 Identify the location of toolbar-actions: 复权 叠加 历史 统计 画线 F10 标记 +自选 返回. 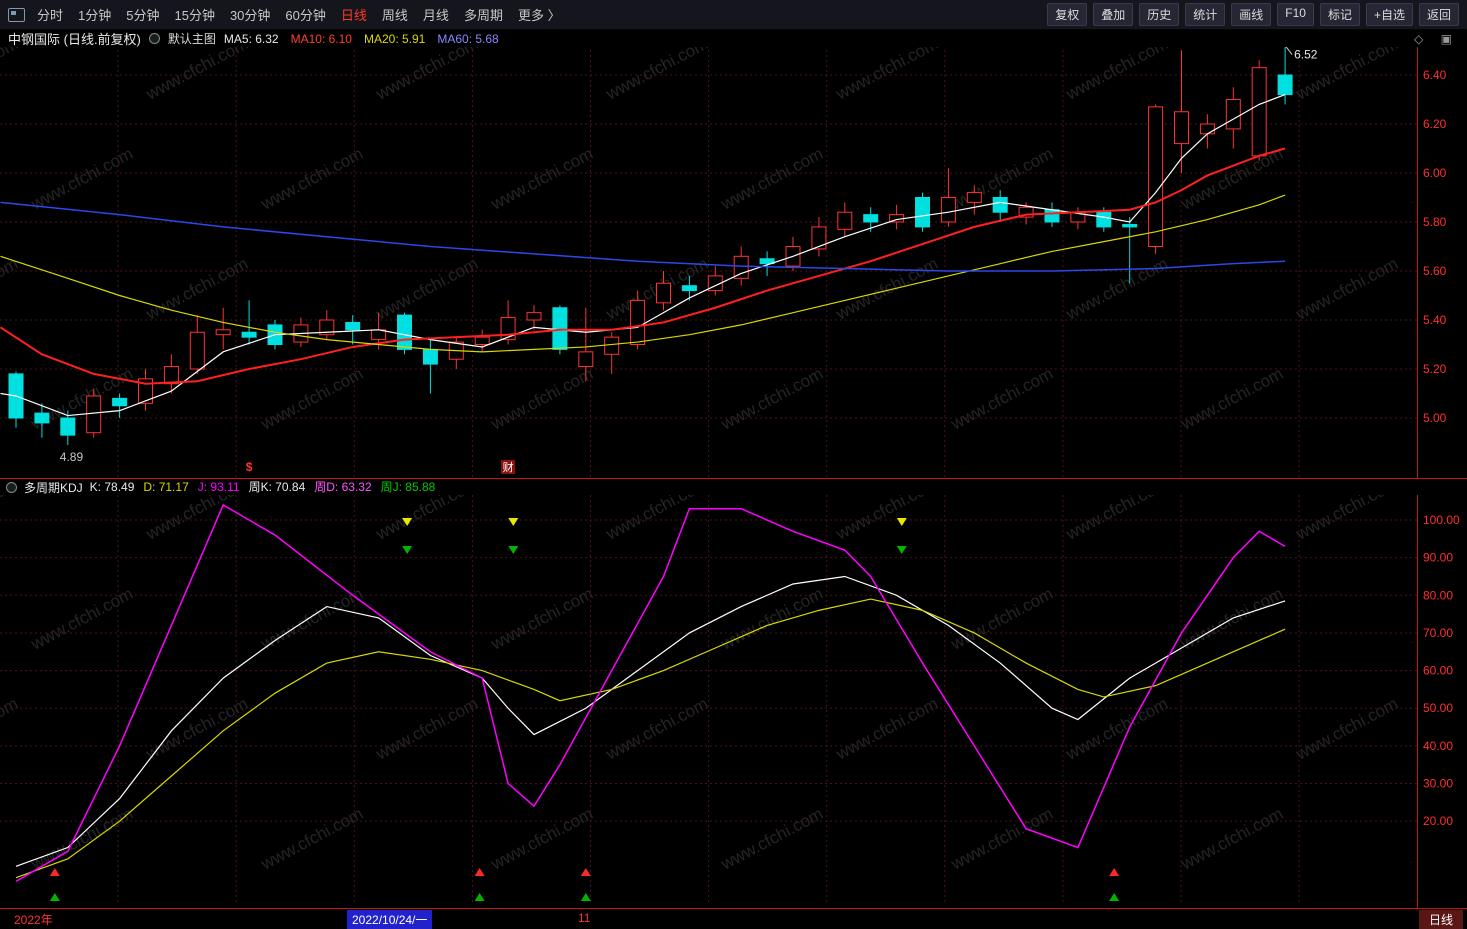
(1253, 14).